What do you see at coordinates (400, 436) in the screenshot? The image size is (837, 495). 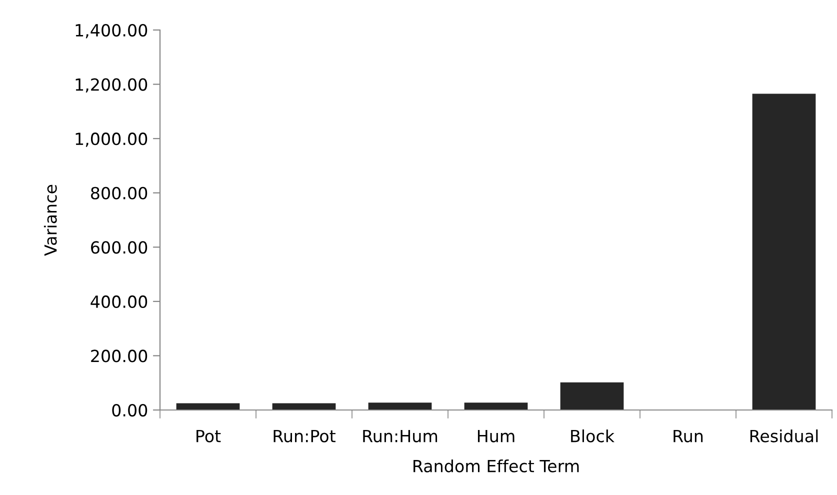 I see `x-tick-label: Run:Hum` at bounding box center [400, 436].